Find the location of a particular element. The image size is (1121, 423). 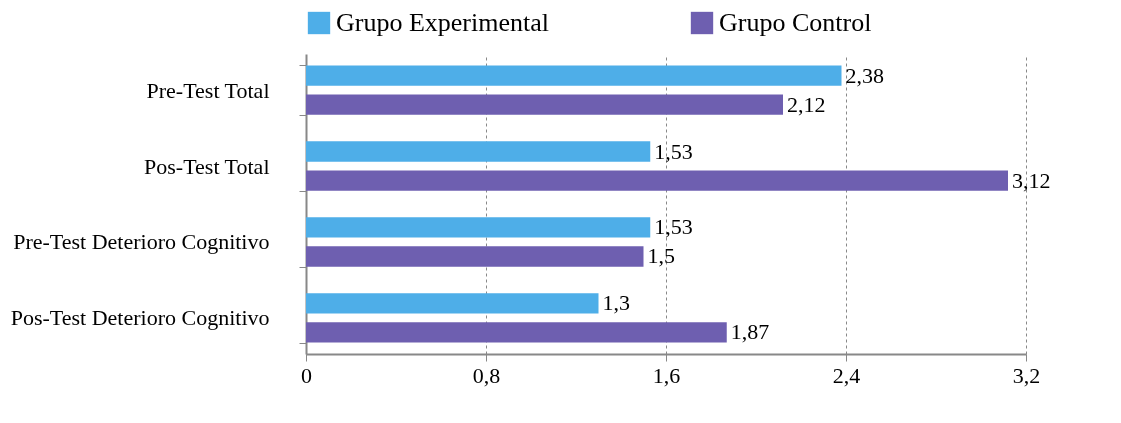

data-label: 1,87 is located at coordinates (750, 332).